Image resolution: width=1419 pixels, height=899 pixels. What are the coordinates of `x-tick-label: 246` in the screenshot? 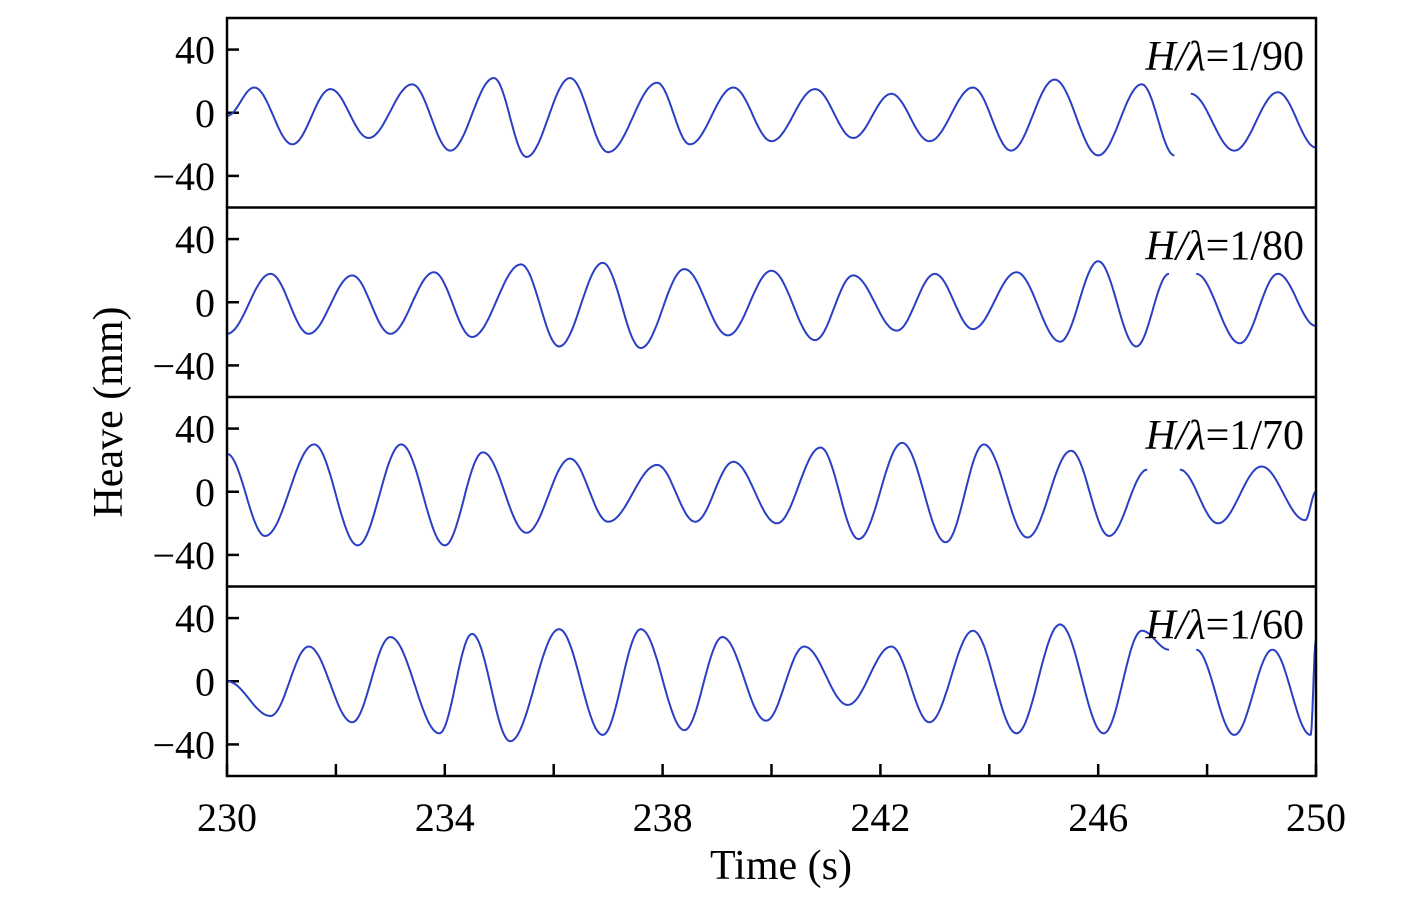 It's located at (1098, 817).